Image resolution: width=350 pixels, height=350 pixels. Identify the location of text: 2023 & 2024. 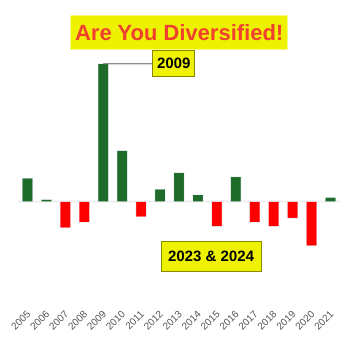
(211, 256).